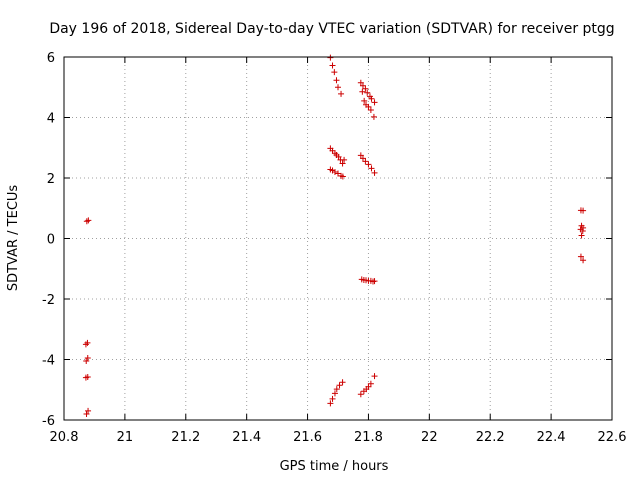  I want to click on x-tick-label: 22.2, so click(490, 437).